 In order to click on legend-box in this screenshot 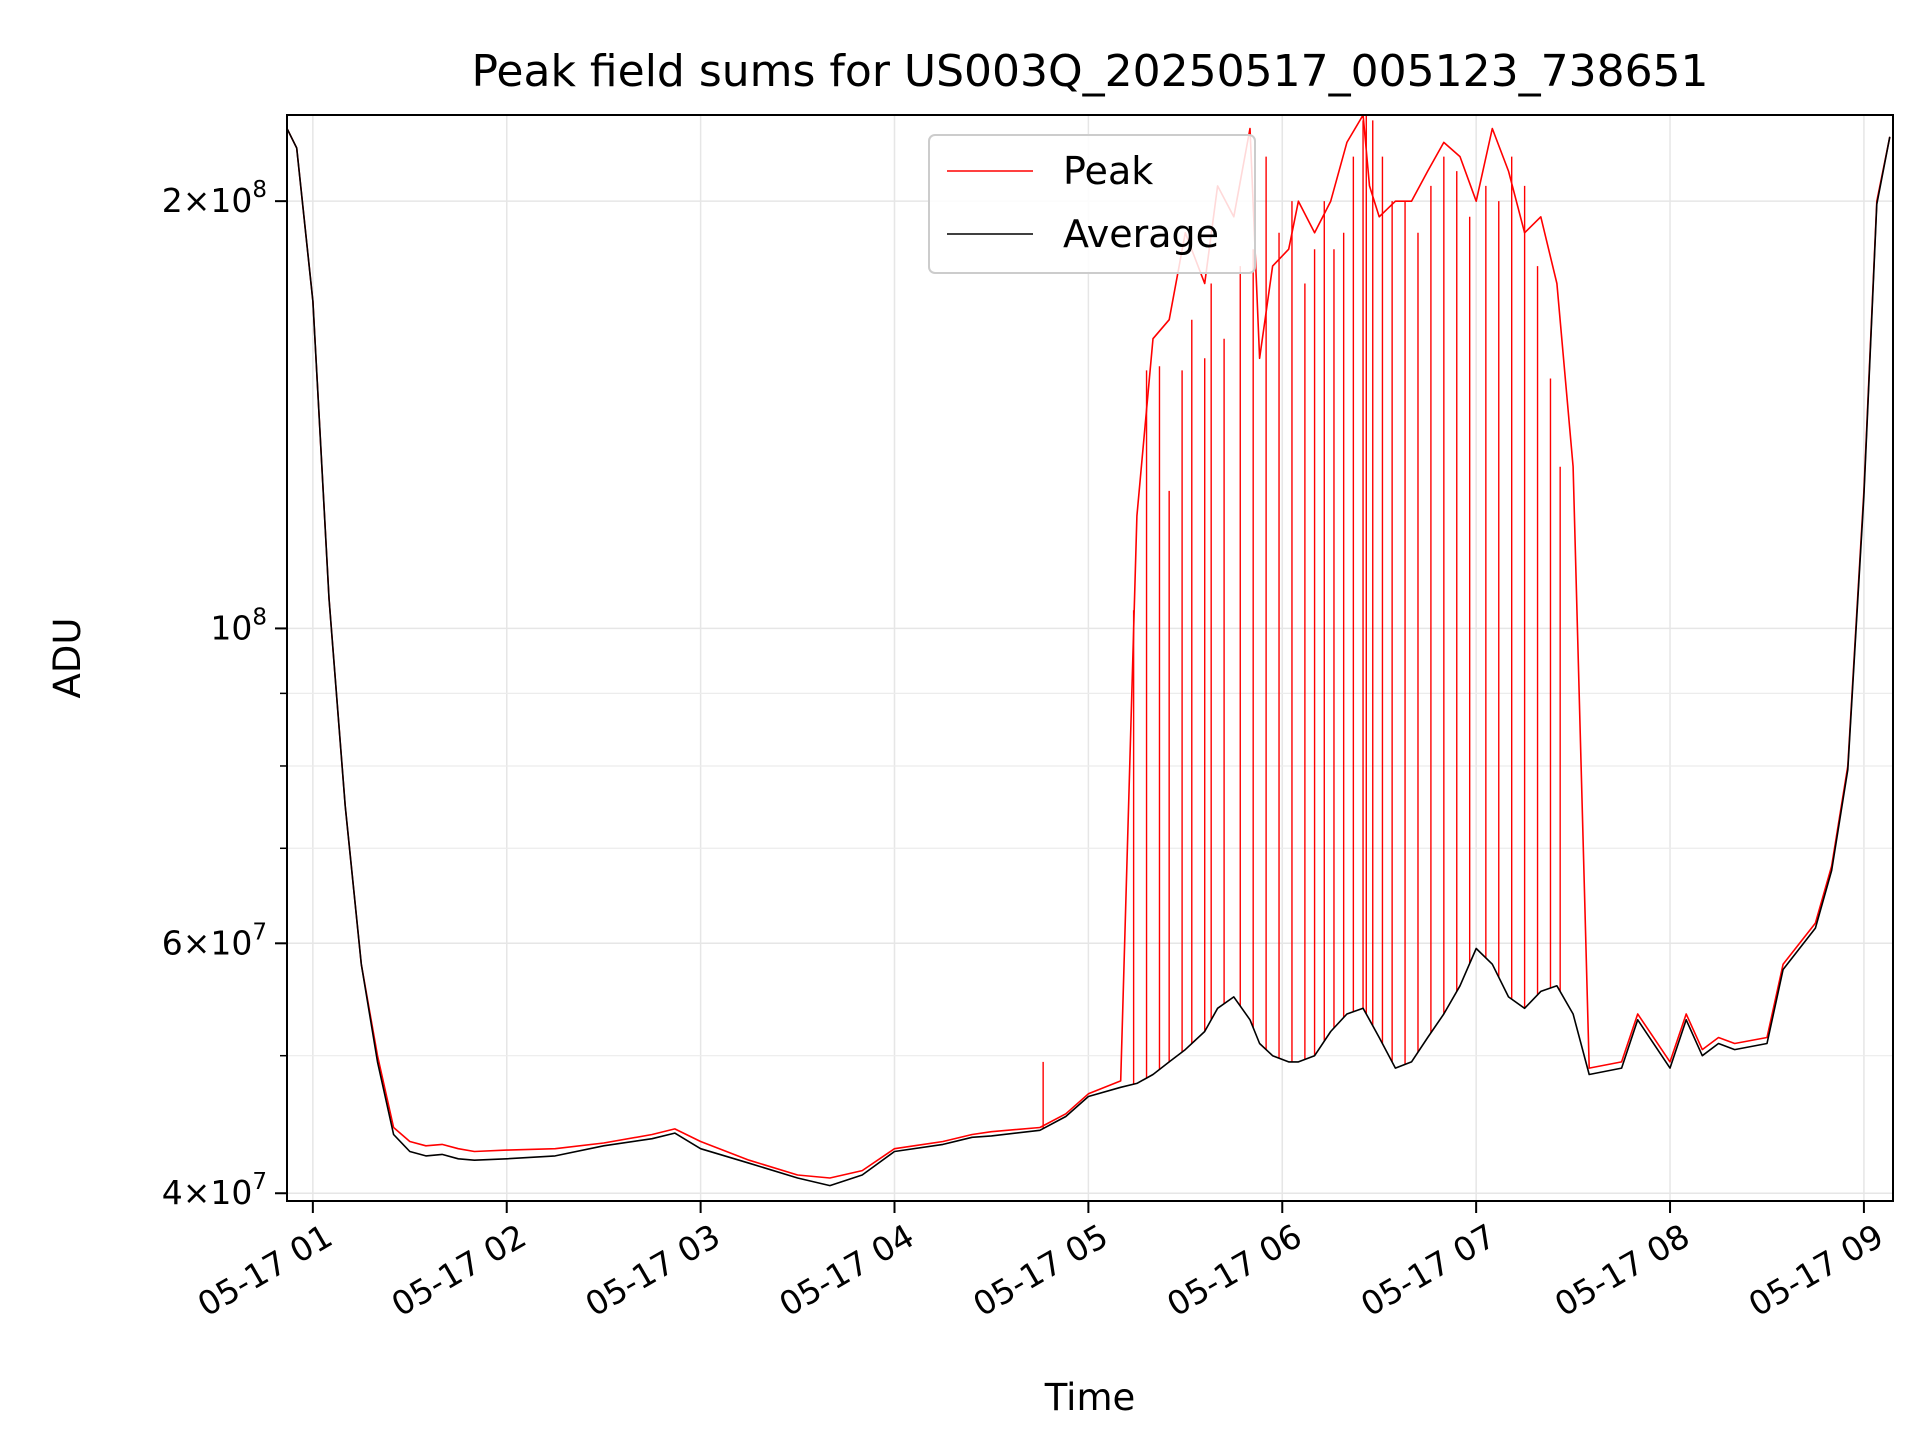, I will do `click(1092, 204)`.